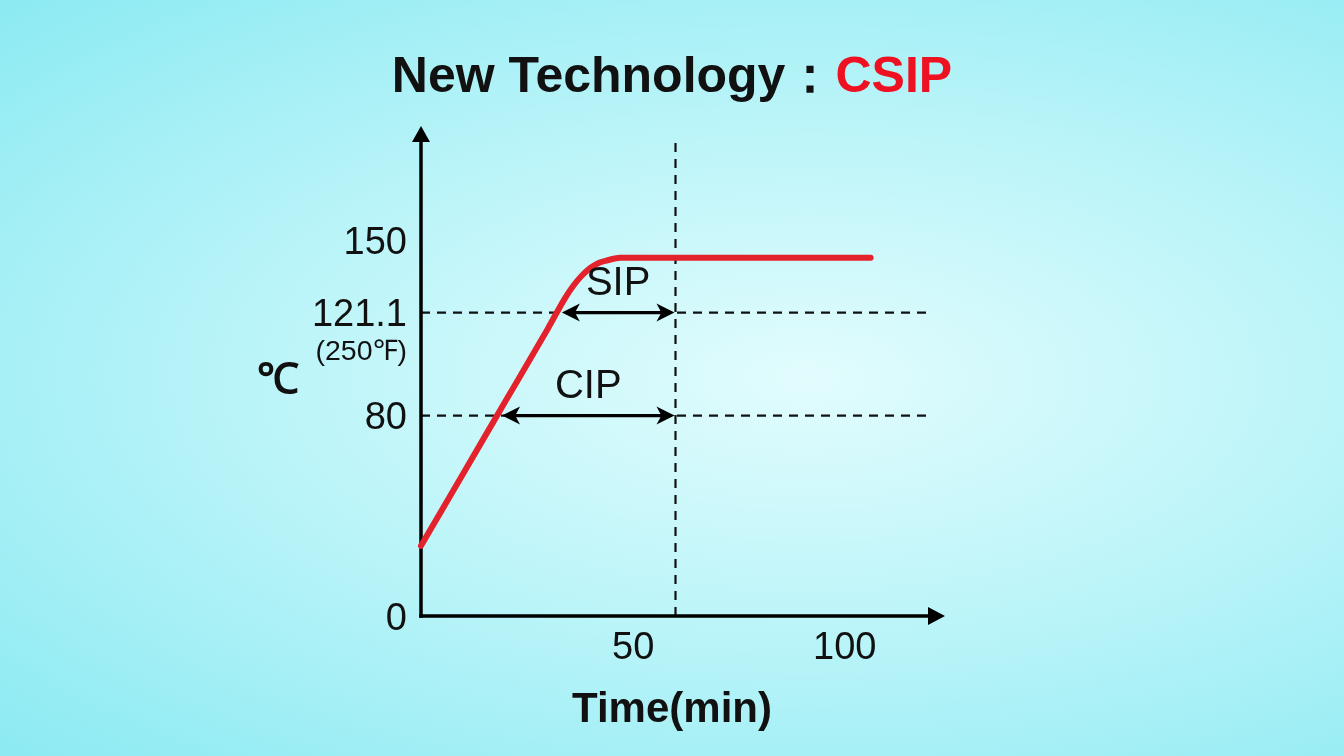  I want to click on chart-subtitle: CSIP, so click(894, 75).